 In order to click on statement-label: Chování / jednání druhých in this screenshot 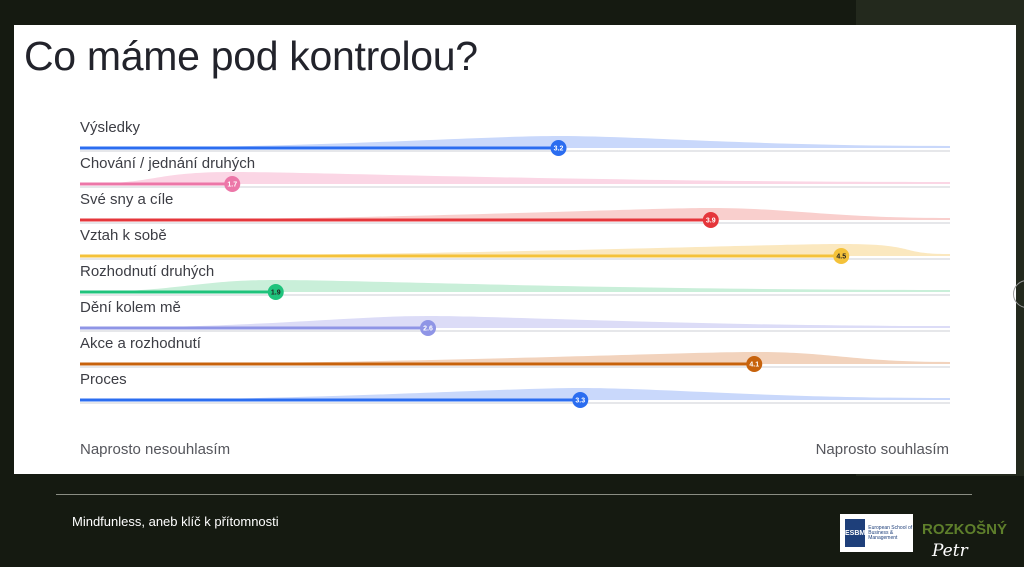, I will do `click(168, 163)`.